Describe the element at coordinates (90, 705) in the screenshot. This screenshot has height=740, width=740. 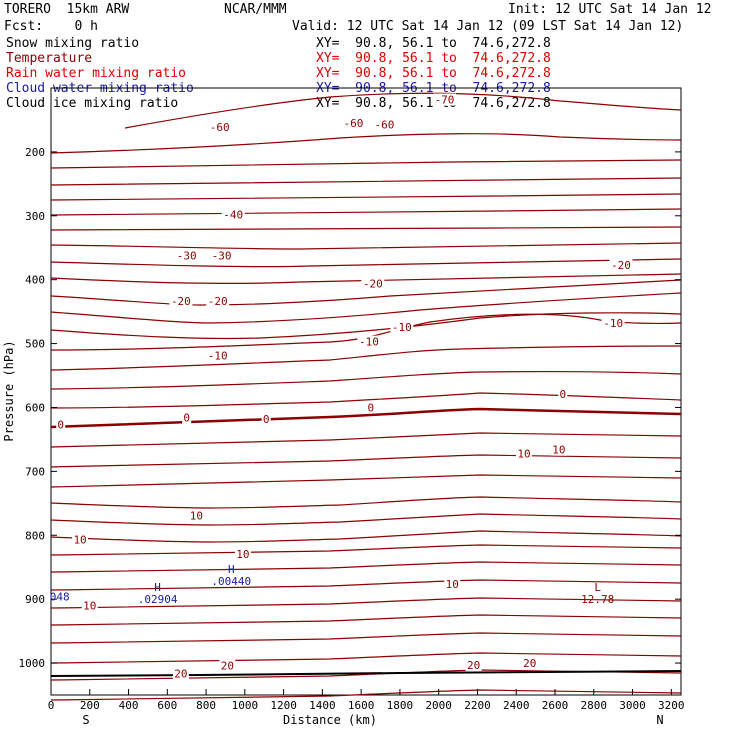
I see `x-tick-label: 200` at that location.